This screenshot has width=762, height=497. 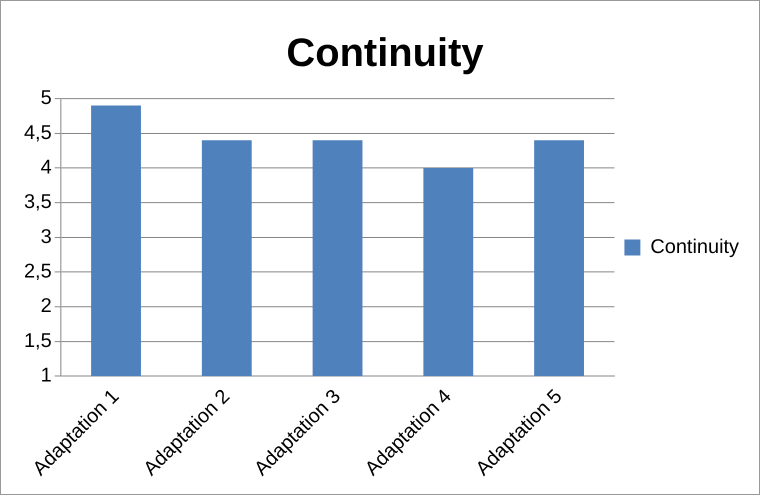 I want to click on legend-label: Continuity, so click(x=695, y=247).